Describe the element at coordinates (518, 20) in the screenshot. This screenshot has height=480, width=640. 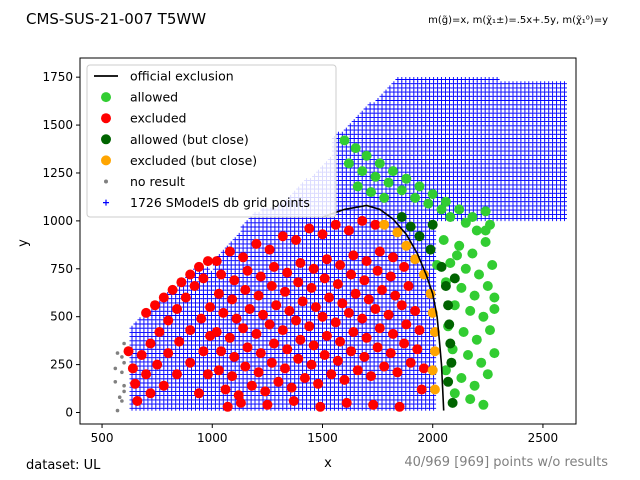
I see `chart-subtitle: m(g̃)=x, m(χ̃₁±)=.5x+.5y, m(χ̃₁⁰)=y` at that location.